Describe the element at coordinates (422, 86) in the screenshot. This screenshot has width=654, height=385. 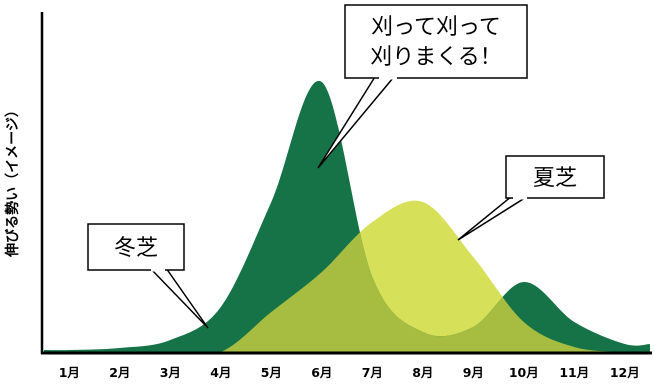
I see `callout-peak: 刈って刈って 刈りまくる！` at that location.